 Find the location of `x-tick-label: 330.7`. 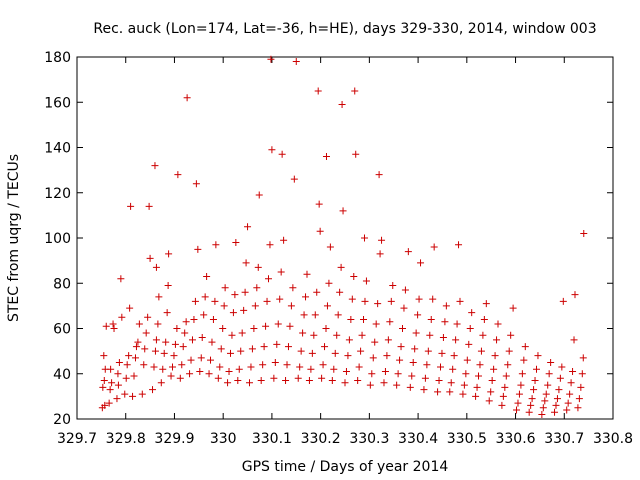

x-tick-label: 330.7 is located at coordinates (564, 439).